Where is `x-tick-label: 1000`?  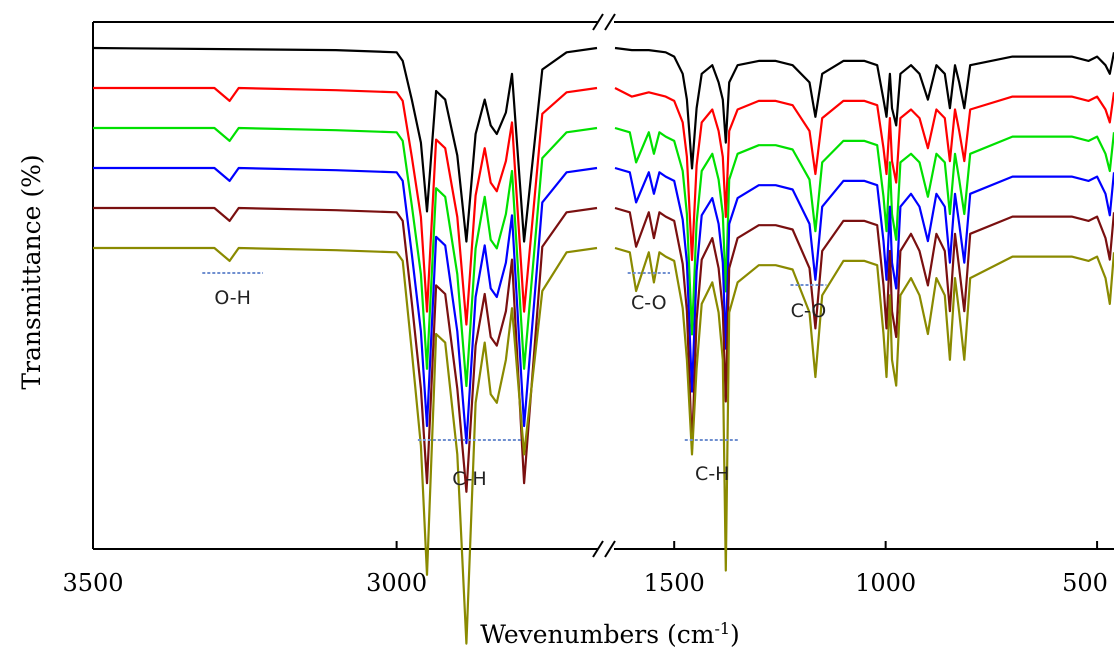
x-tick-label: 1000 is located at coordinates (885, 583).